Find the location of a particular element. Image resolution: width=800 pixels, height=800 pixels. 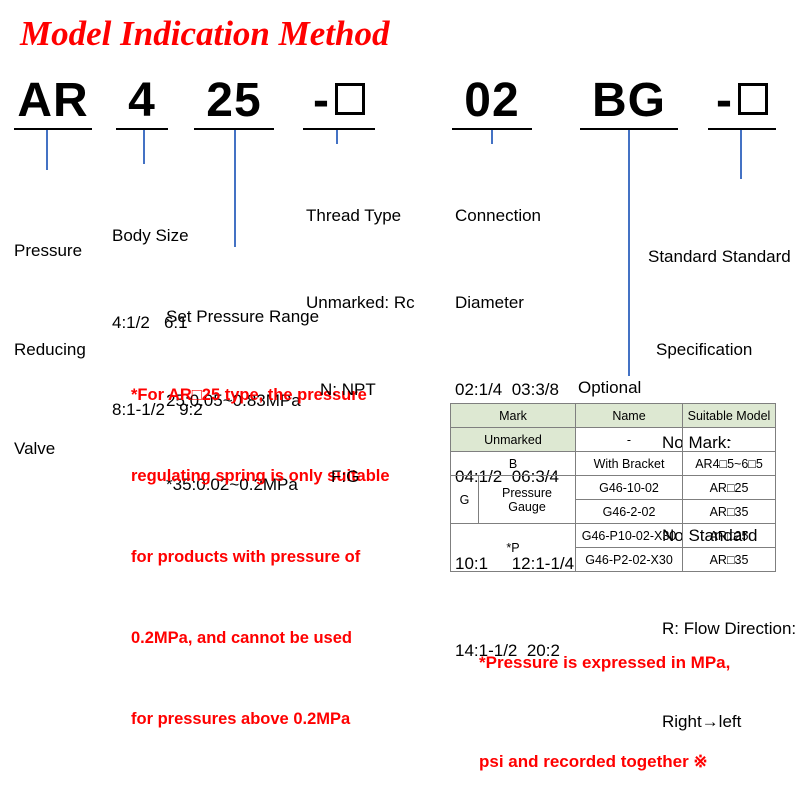

text-line: Thread Type is located at coordinates (354, 215).